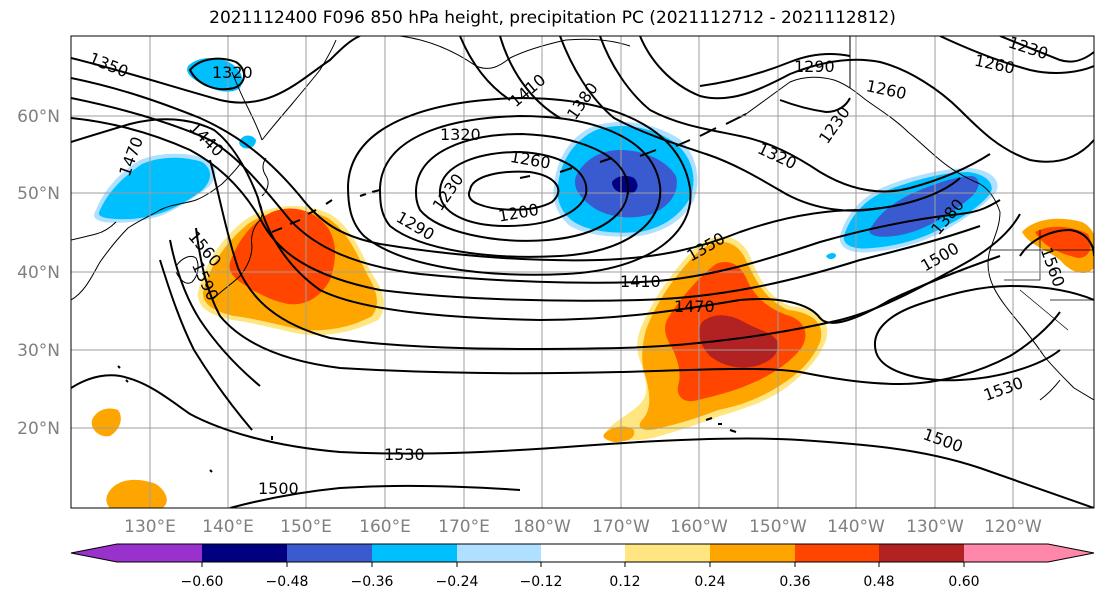 The image size is (1105, 601). Describe the element at coordinates (983, 333) in the screenshot. I see `contour-1500-east` at that location.